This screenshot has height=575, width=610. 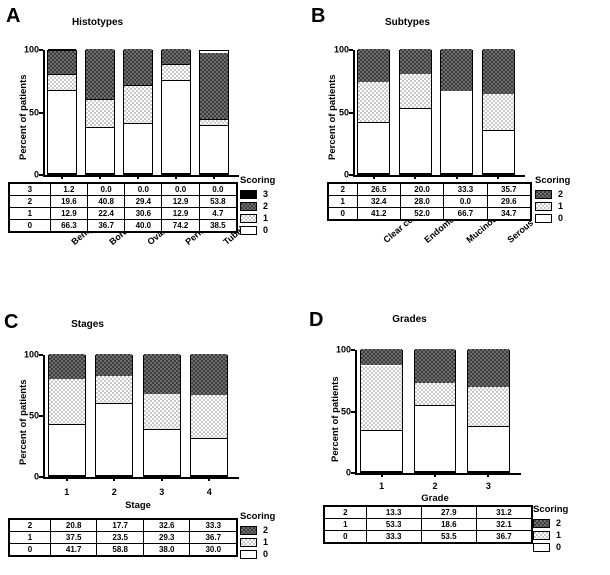 I want to click on table-row: 2 26.5 20.0 33.3 35.7, so click(x=429, y=189).